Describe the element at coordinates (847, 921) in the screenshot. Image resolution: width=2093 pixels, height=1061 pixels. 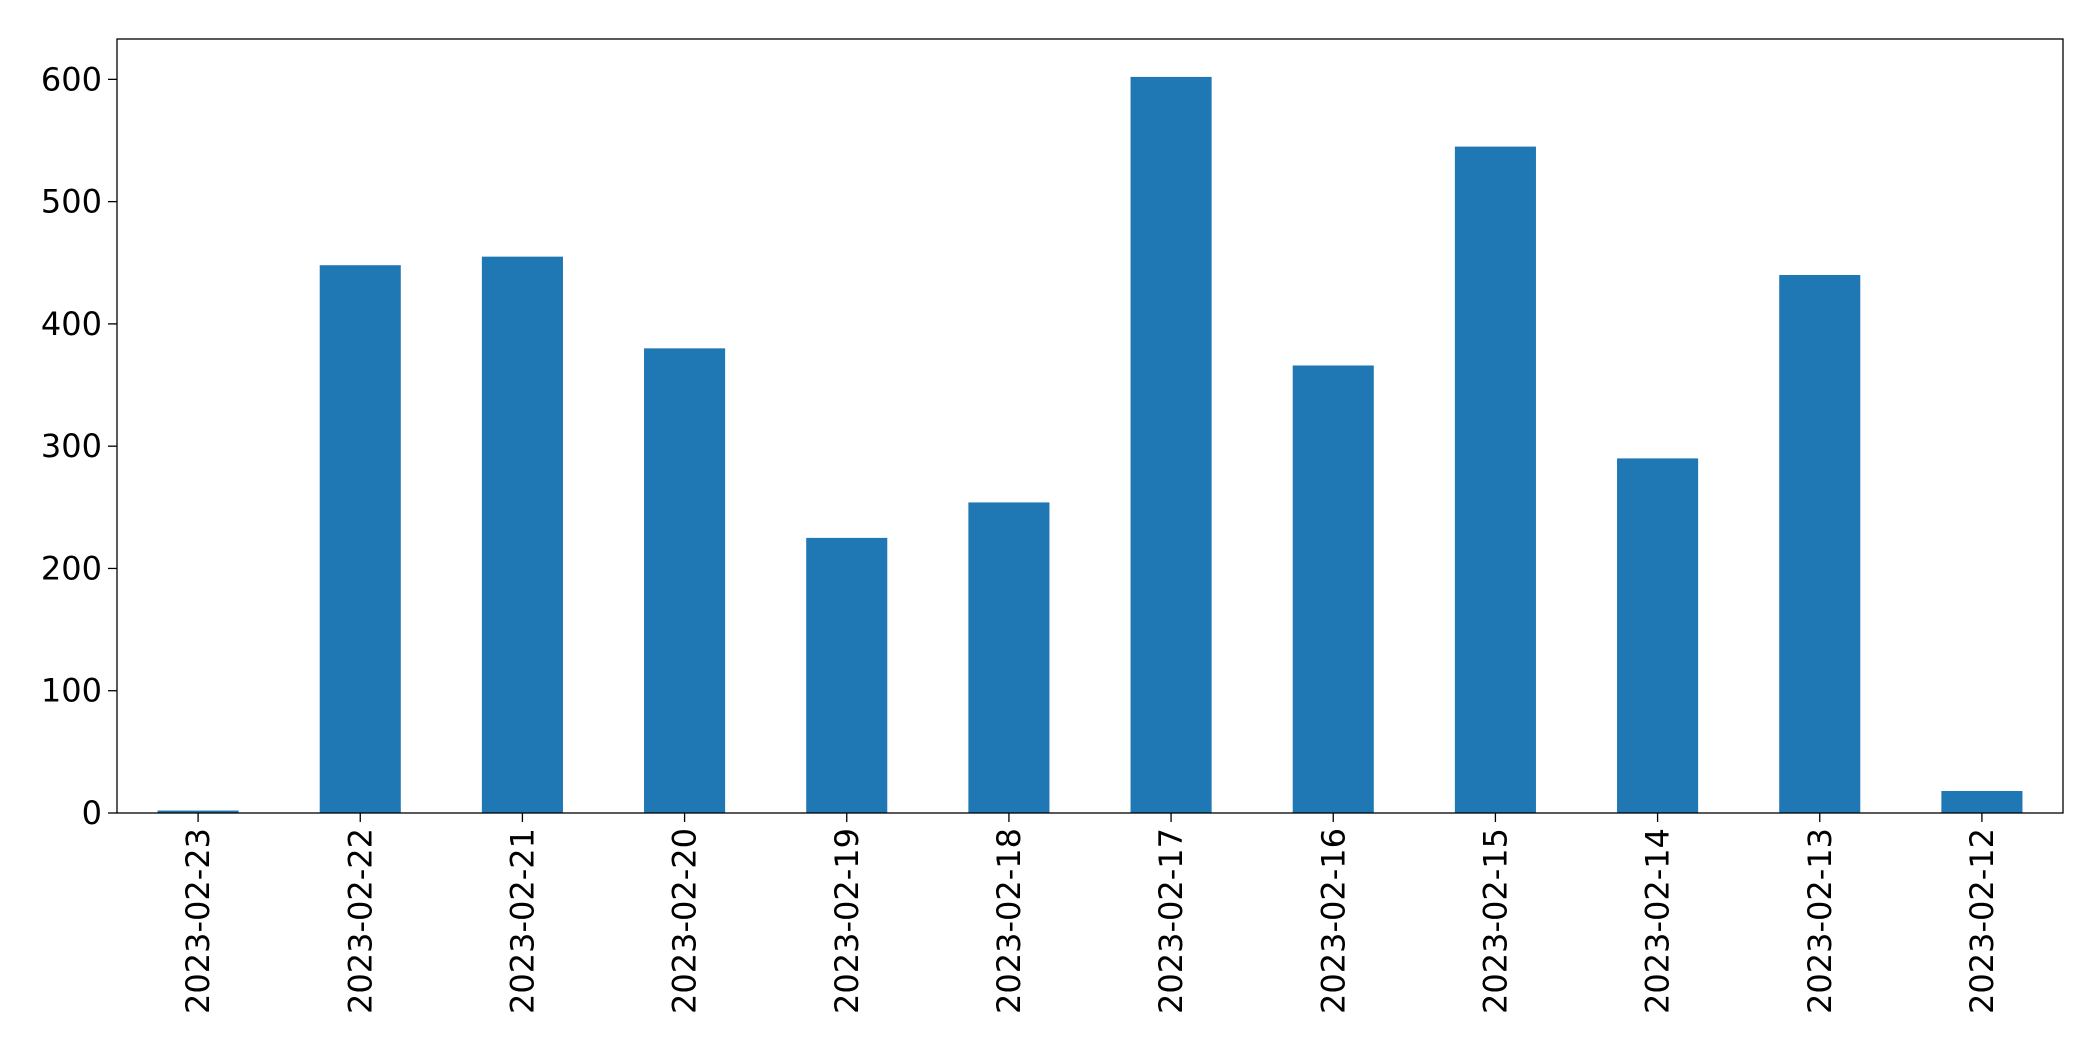
I see `x-tick-label: 2023-02-19` at that location.